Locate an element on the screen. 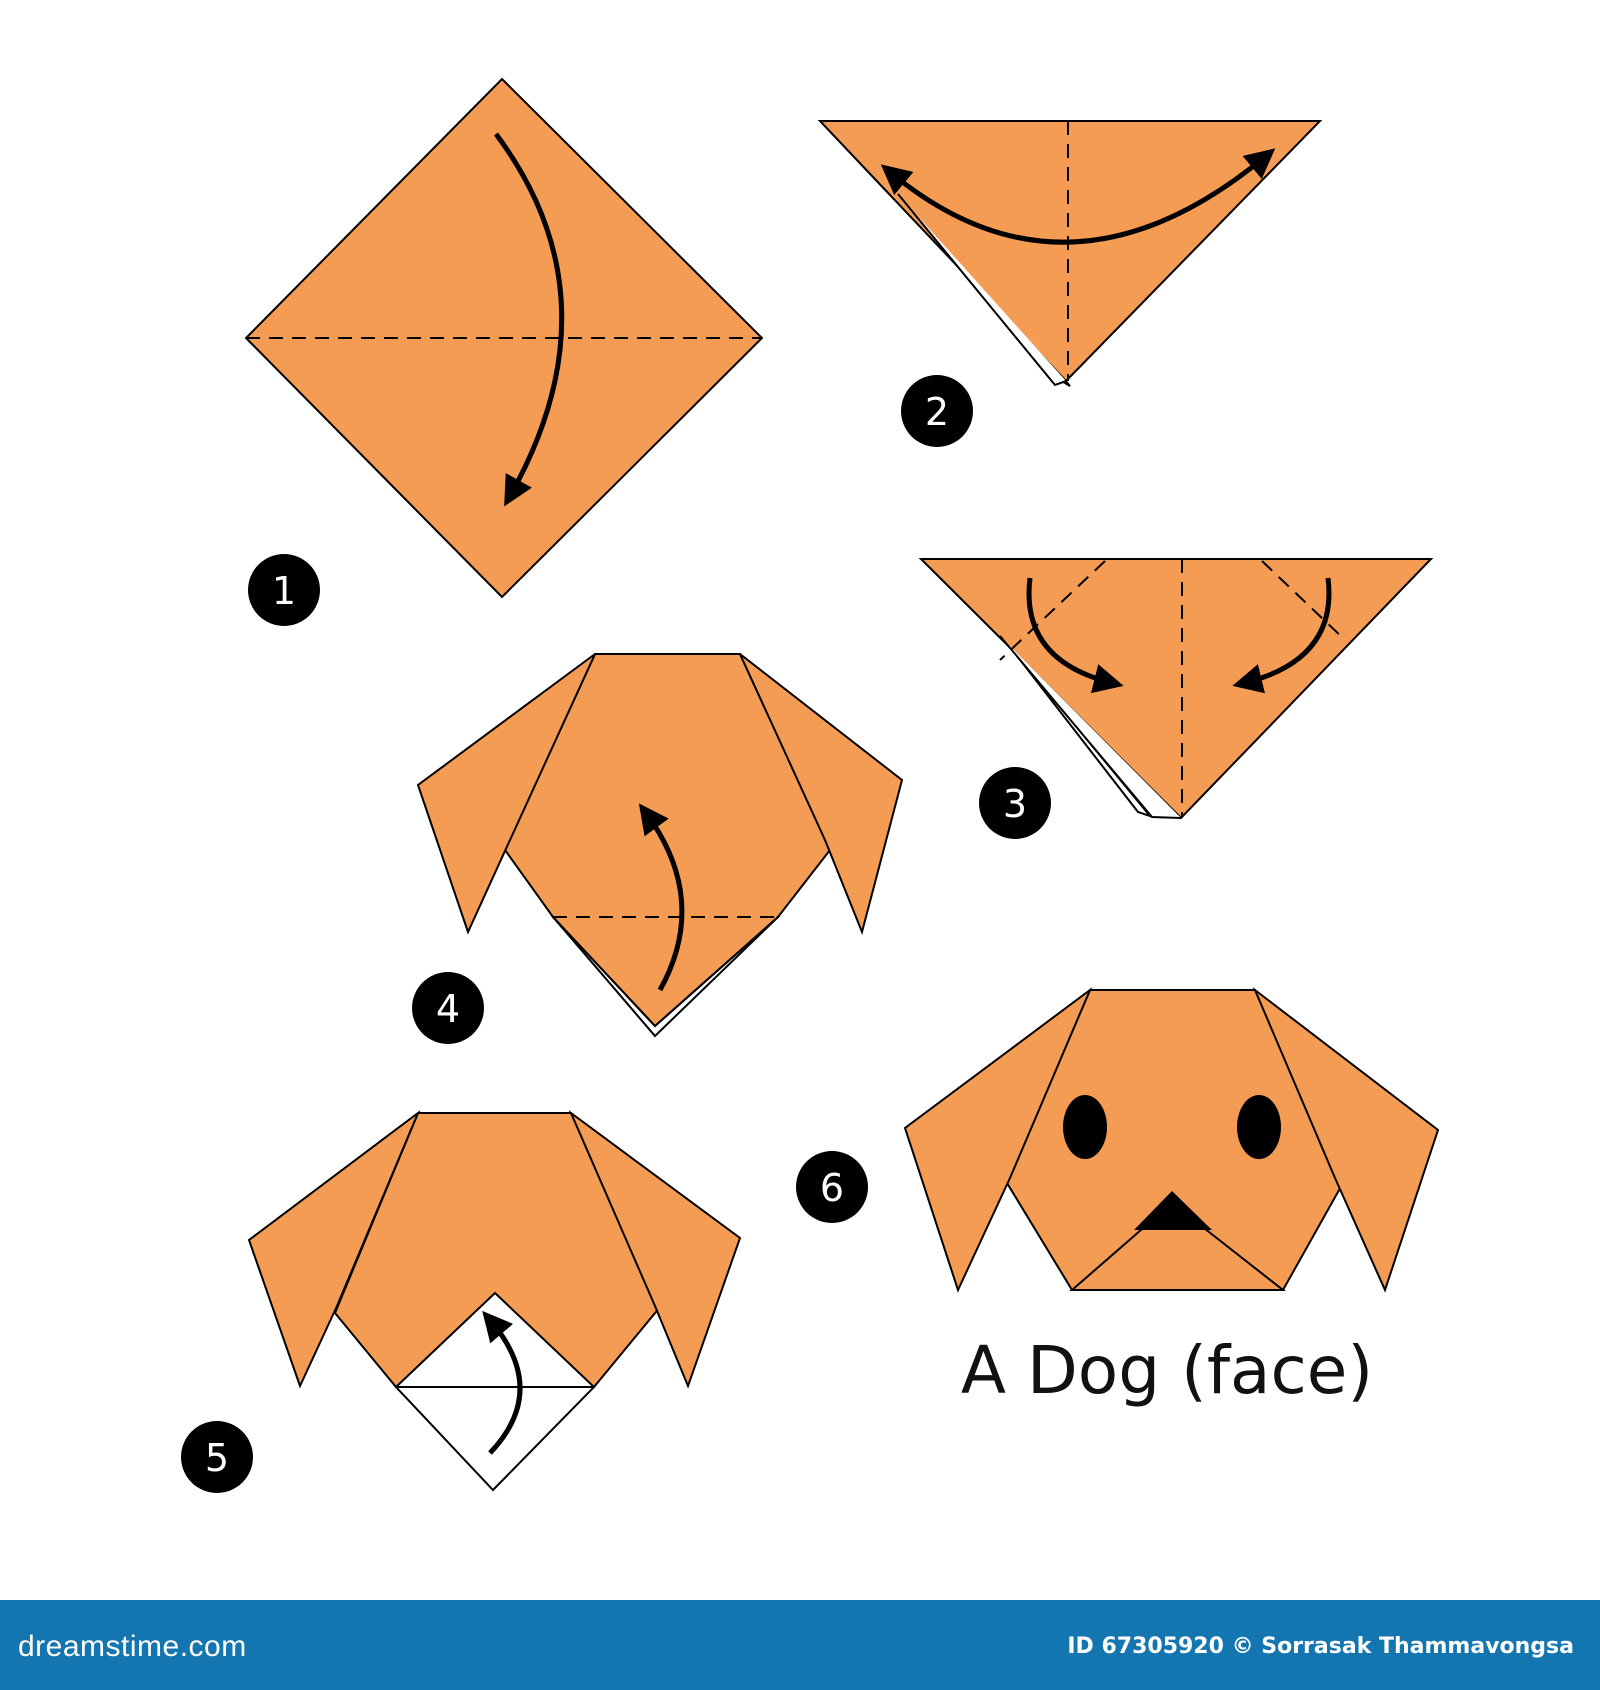 The width and height of the screenshot is (1600, 1690). step-6-badge is located at coordinates (832, 1187).